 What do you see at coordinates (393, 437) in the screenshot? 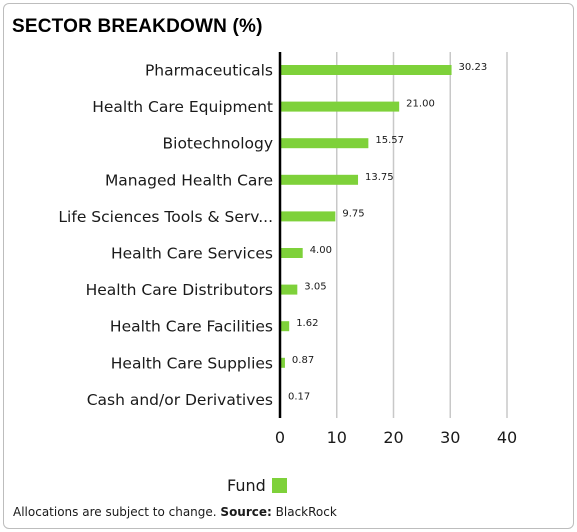
I see `x-tick-label: 20` at bounding box center [393, 437].